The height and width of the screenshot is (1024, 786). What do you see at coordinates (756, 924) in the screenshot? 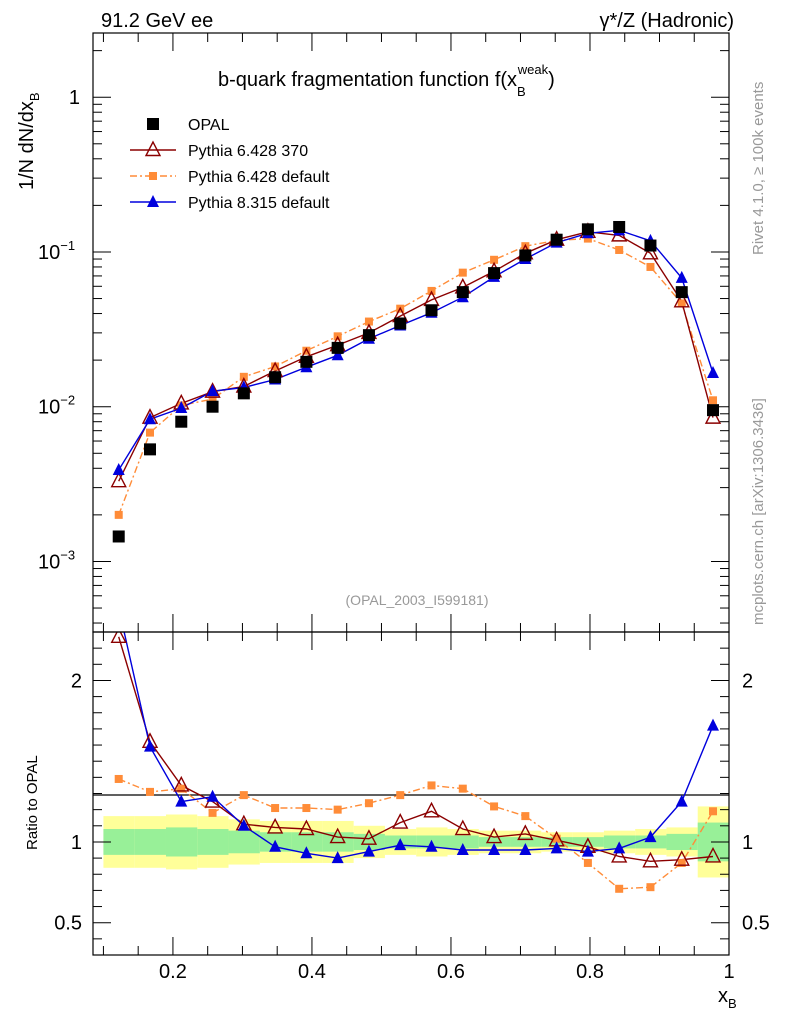
I see `ratio-y-tick-label-right: 0.5` at bounding box center [756, 924].